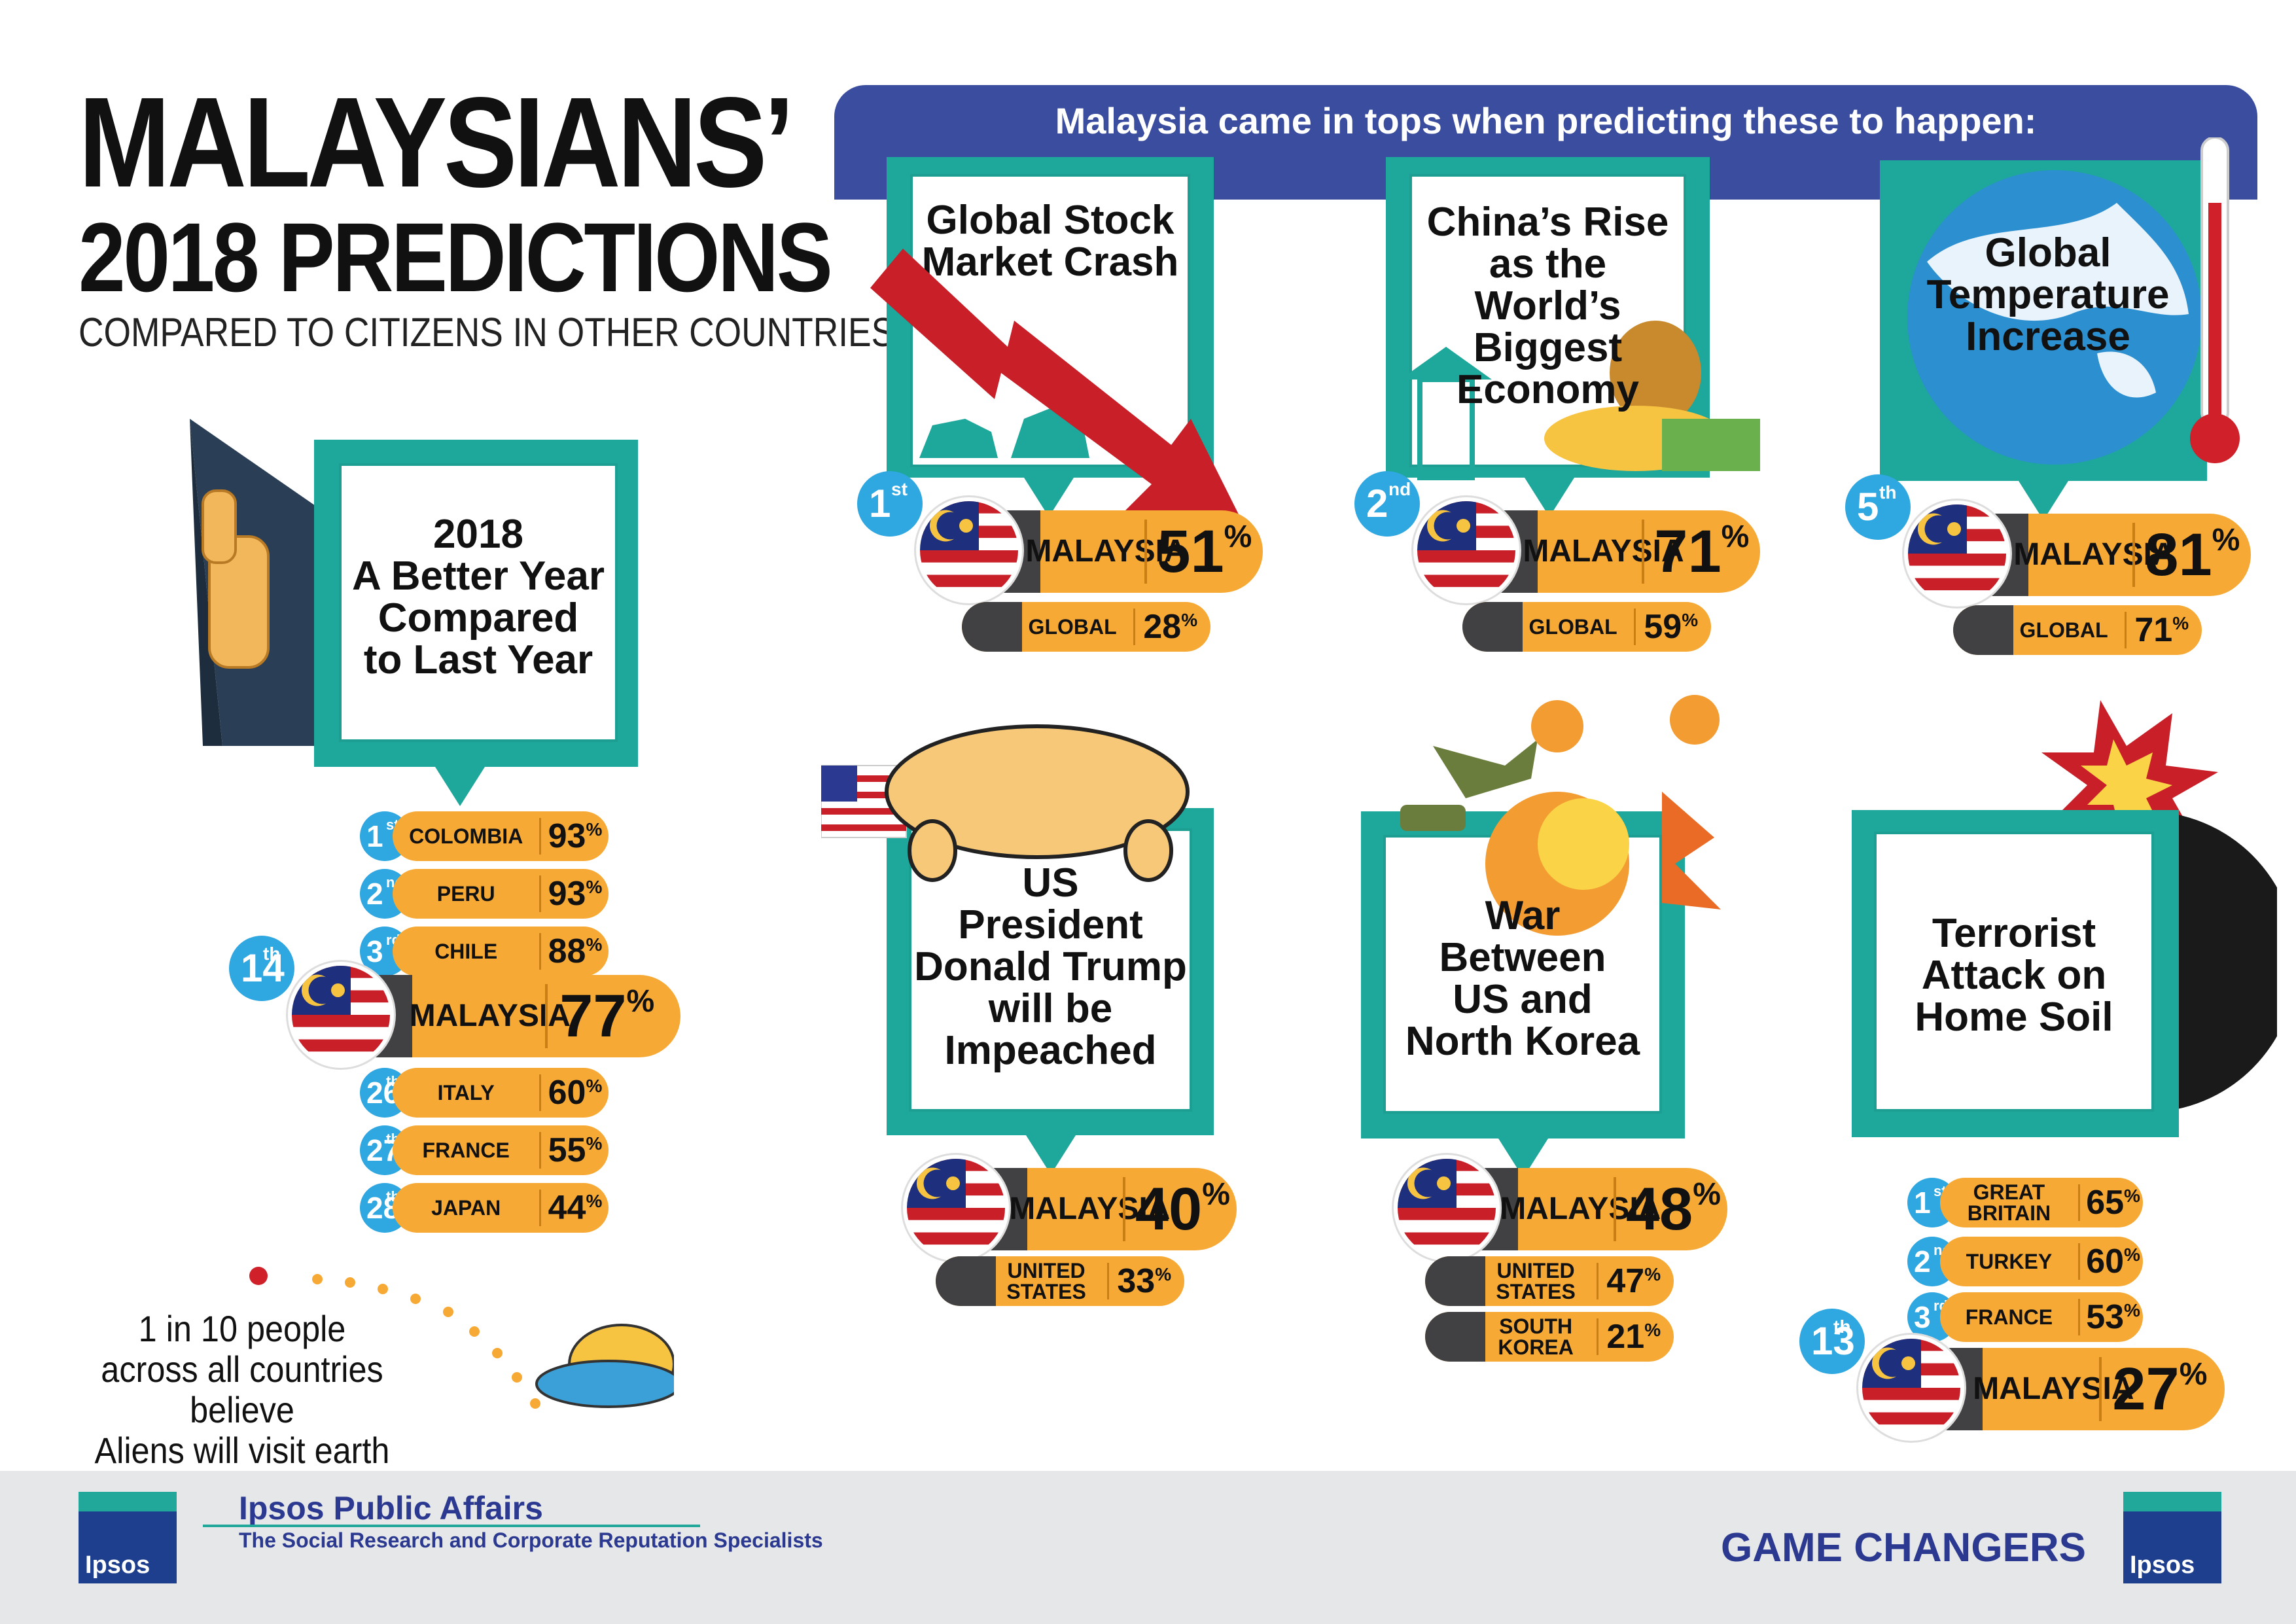 Image resolution: width=2296 pixels, height=1624 pixels. What do you see at coordinates (575, 951) in the screenshot?
I see `pill-value: 88%` at bounding box center [575, 951].